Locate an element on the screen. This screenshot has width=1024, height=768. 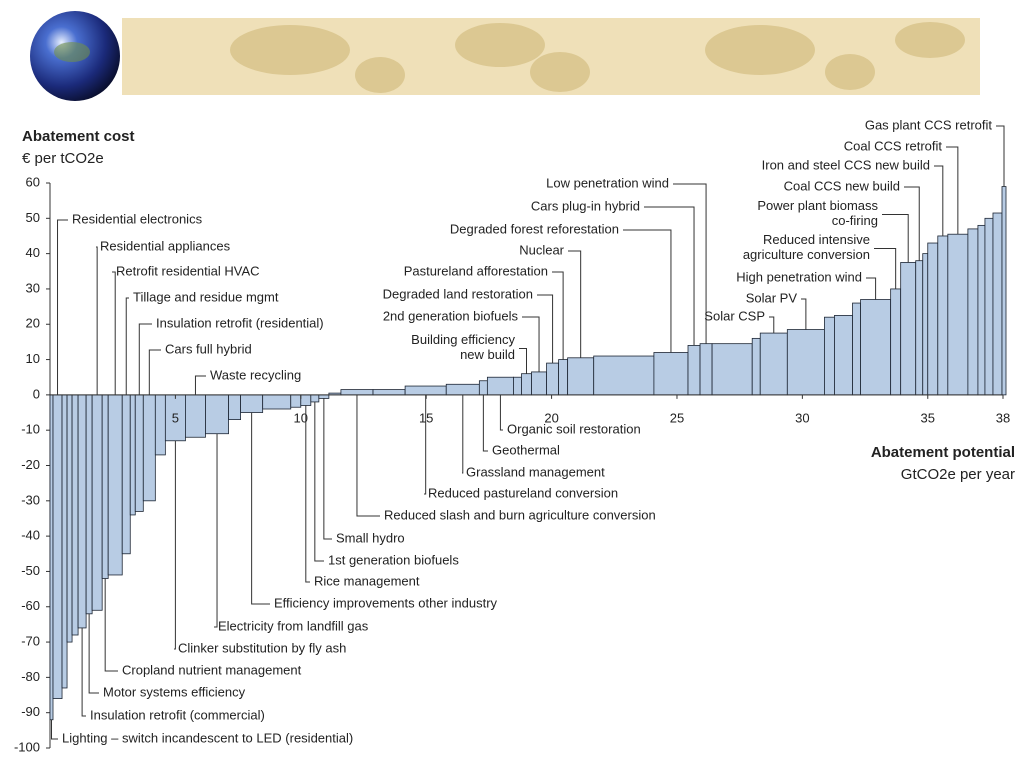
y-tick-label: -80 is located at coordinates (30, 676).